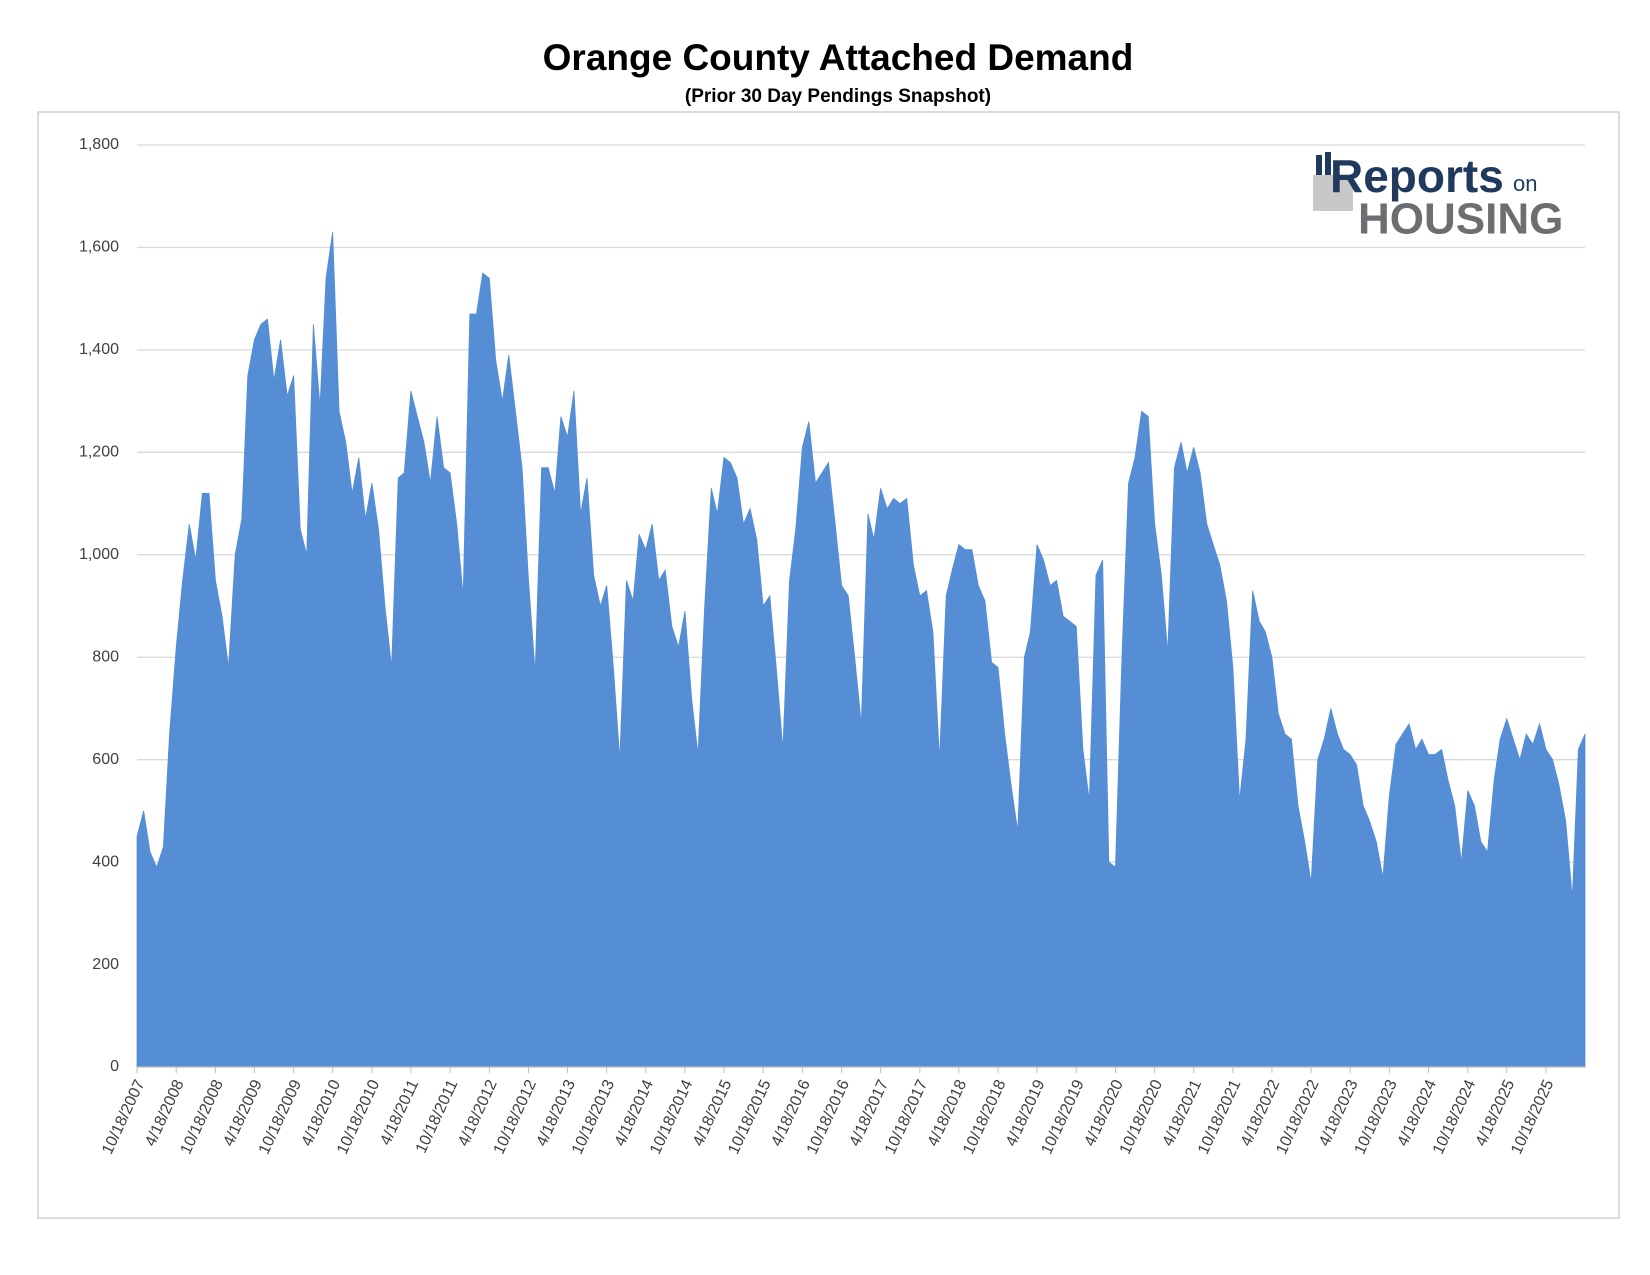 Image resolution: width=1650 pixels, height=1275 pixels. Describe the element at coordinates (556, 1113) in the screenshot. I see `x-tick-label: 4/18/2013` at that location.